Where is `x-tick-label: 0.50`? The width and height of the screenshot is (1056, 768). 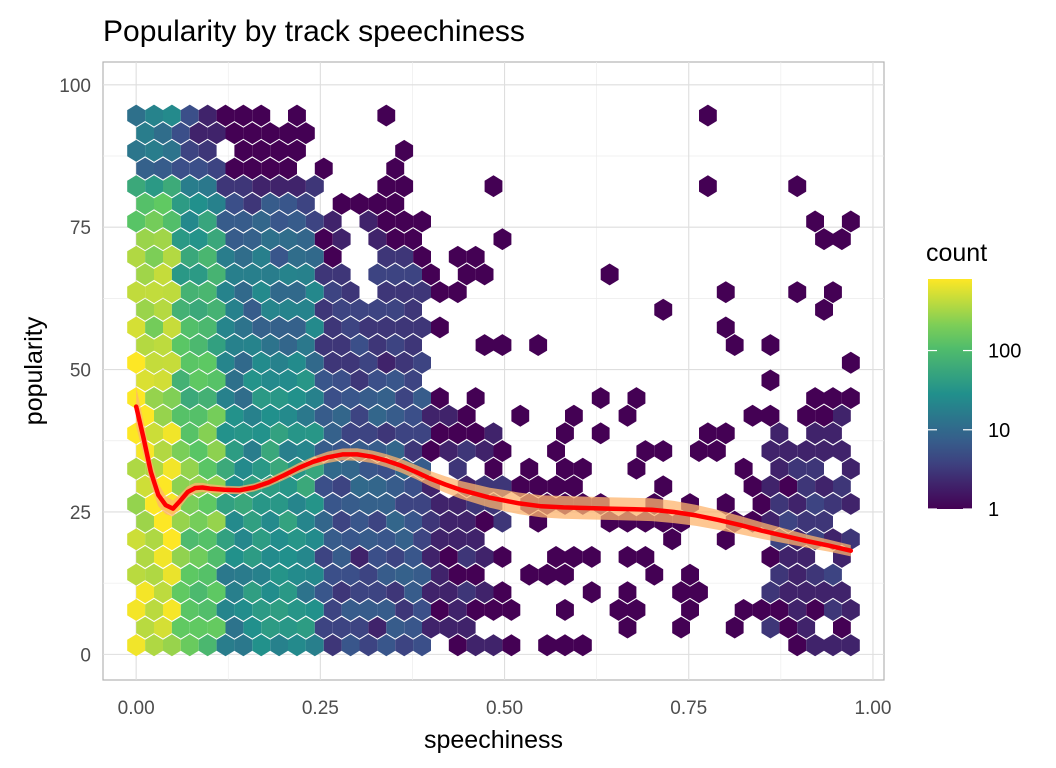 x-tick-label: 0.50 is located at coordinates (504, 708).